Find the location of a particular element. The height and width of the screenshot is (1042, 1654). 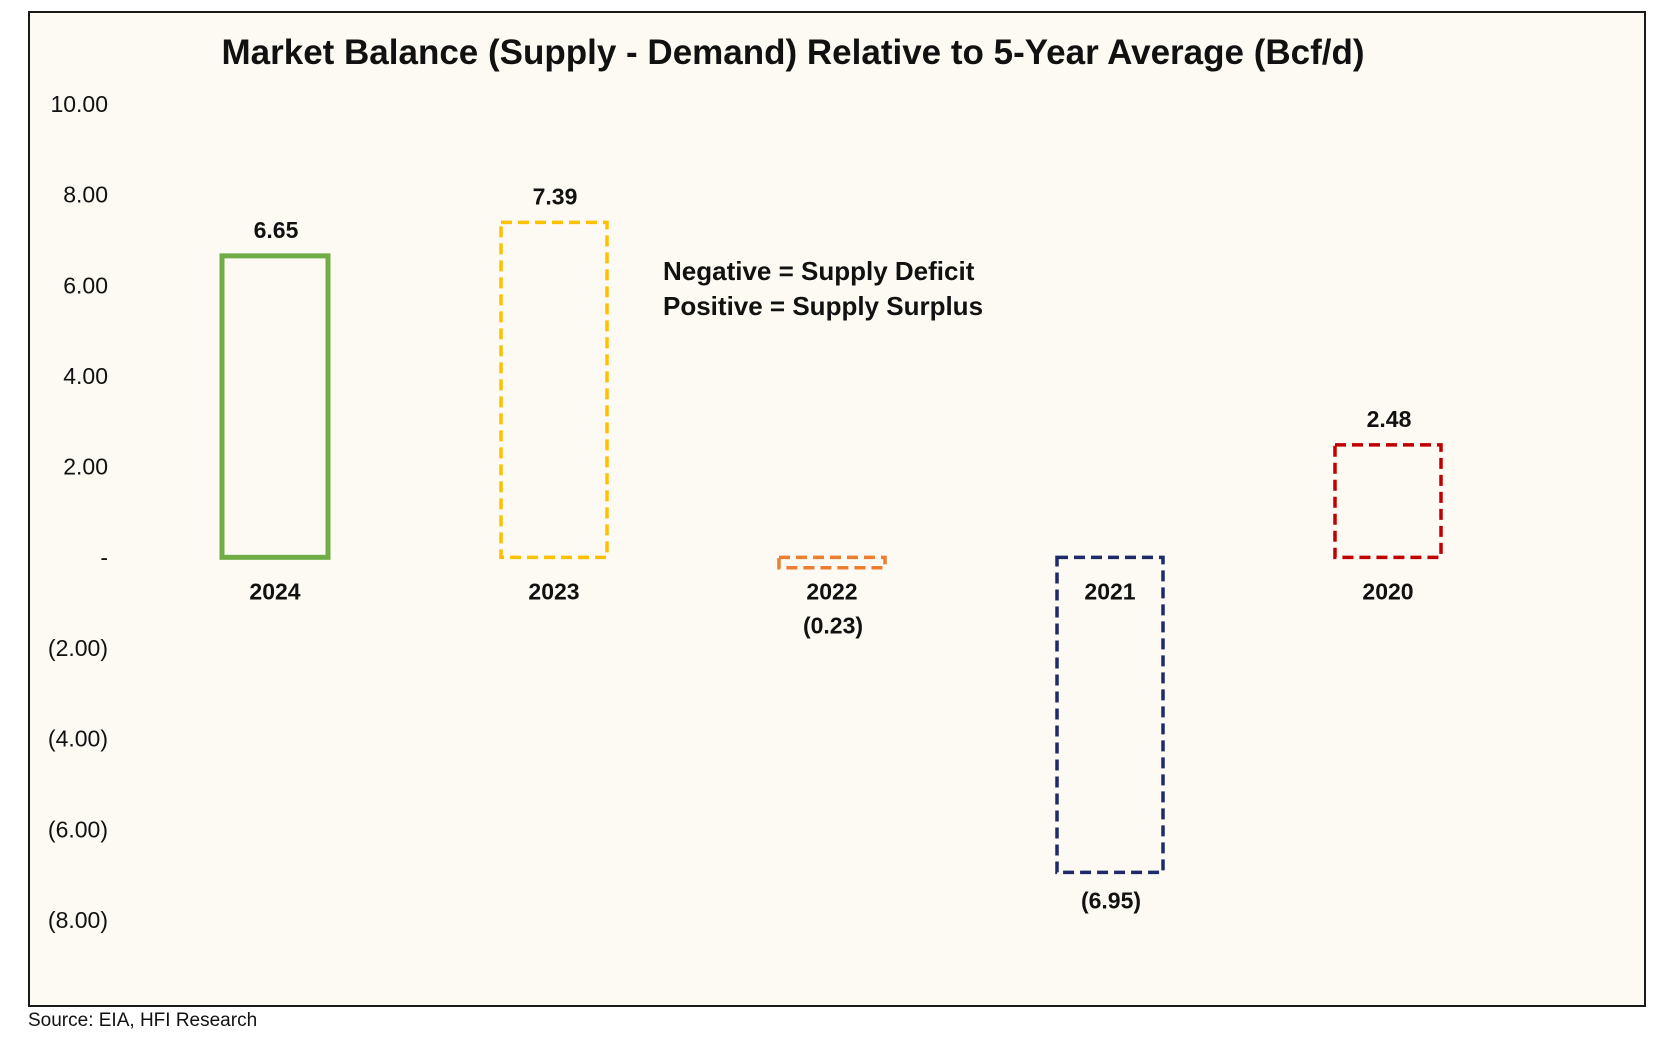

y-tick-label: 2.00 is located at coordinates (85, 467).